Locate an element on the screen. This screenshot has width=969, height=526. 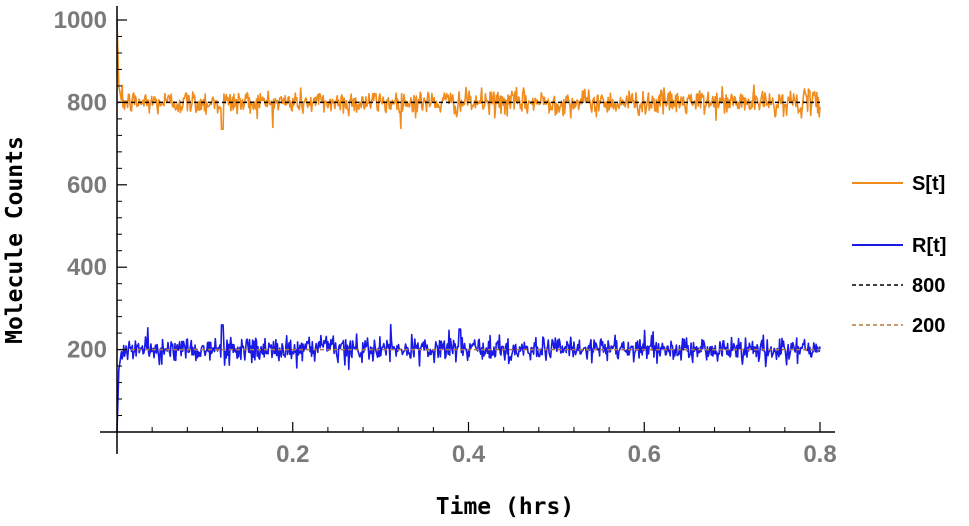
legend-label: 800 is located at coordinates (928, 286).